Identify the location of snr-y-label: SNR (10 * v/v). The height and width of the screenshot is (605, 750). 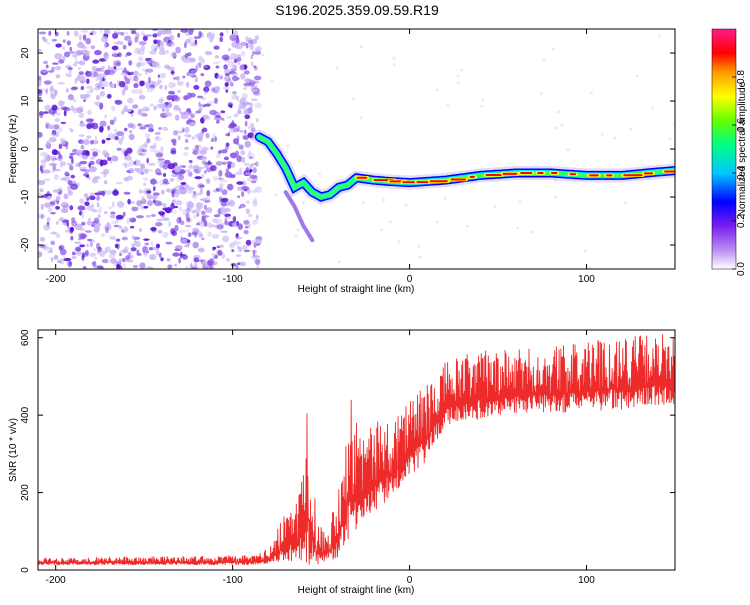
(13, 450).